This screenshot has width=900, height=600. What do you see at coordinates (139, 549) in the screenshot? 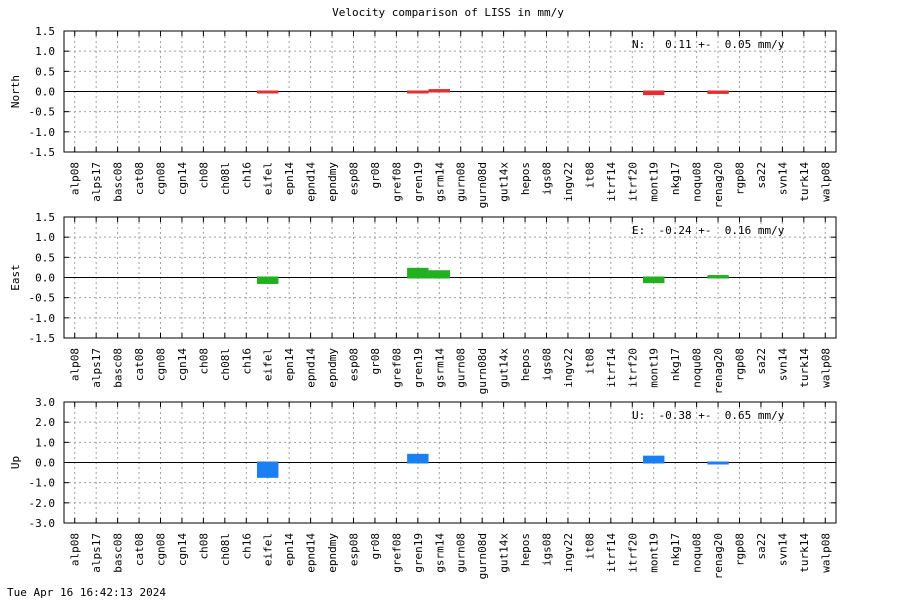
I see `x-tick-label: cat08` at bounding box center [139, 549].